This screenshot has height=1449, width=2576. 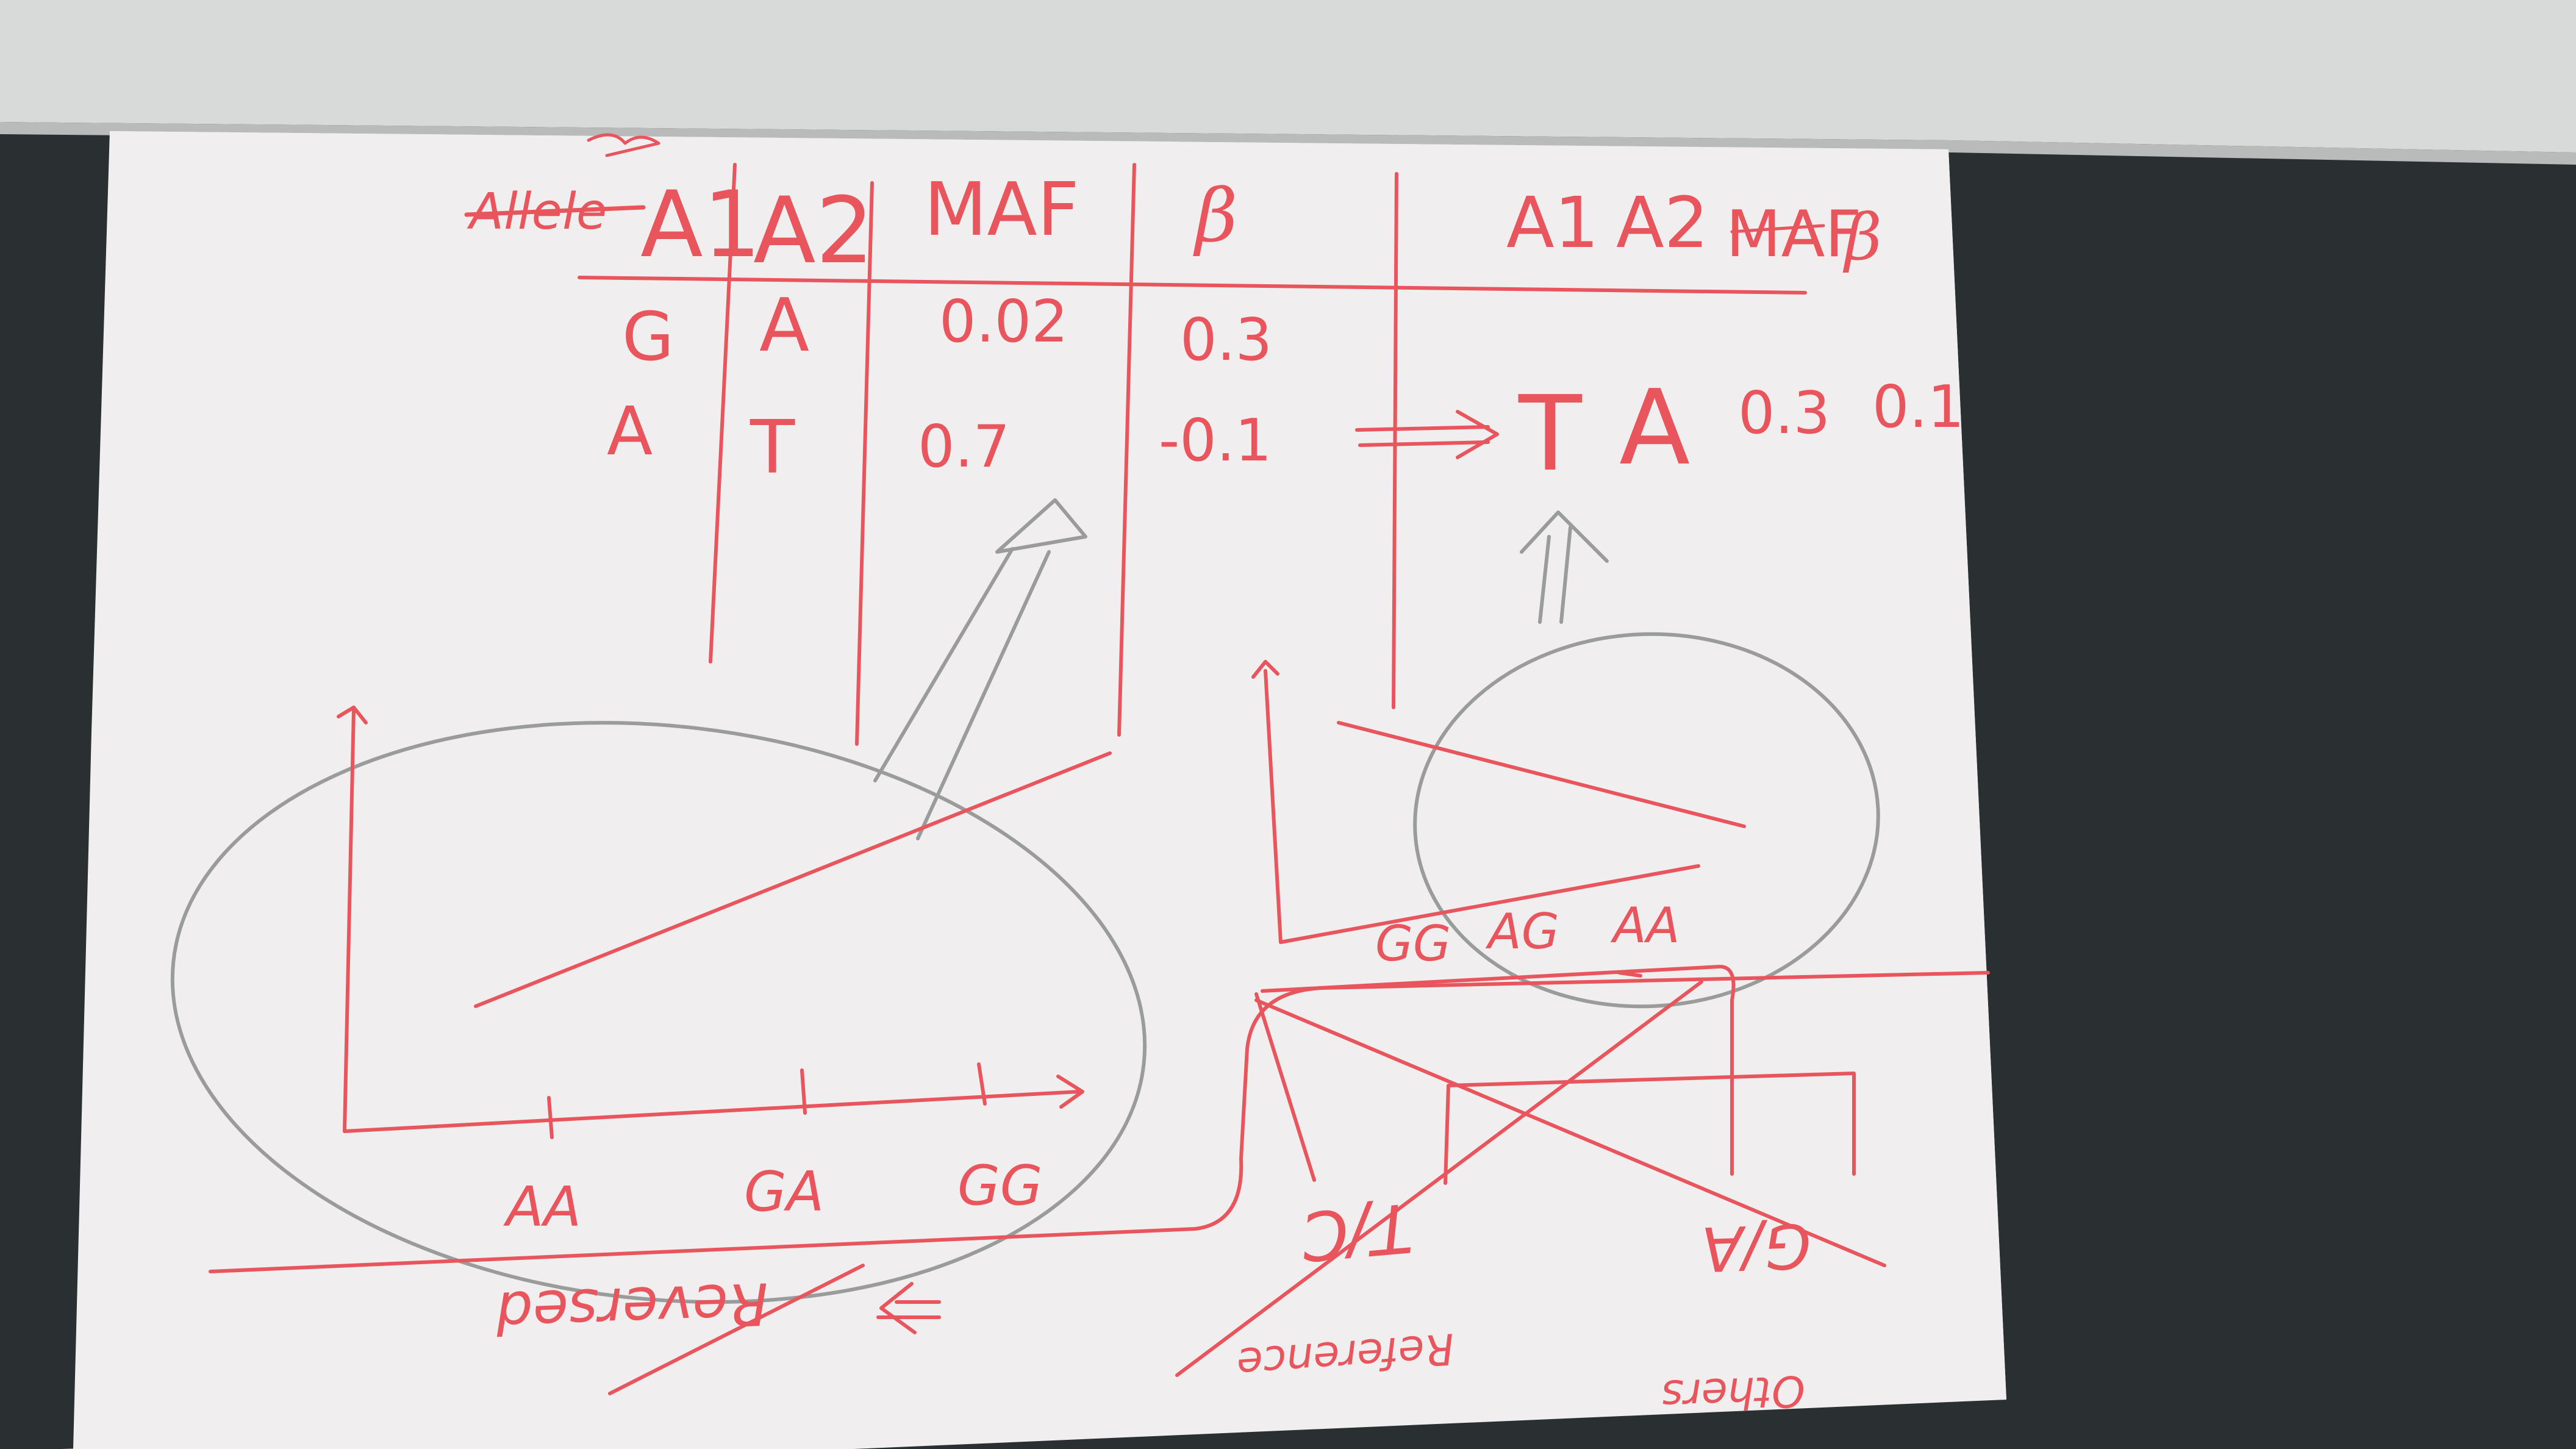 What do you see at coordinates (1215, 440) in the screenshot?
I see `row2-beta: -0.1` at bounding box center [1215, 440].